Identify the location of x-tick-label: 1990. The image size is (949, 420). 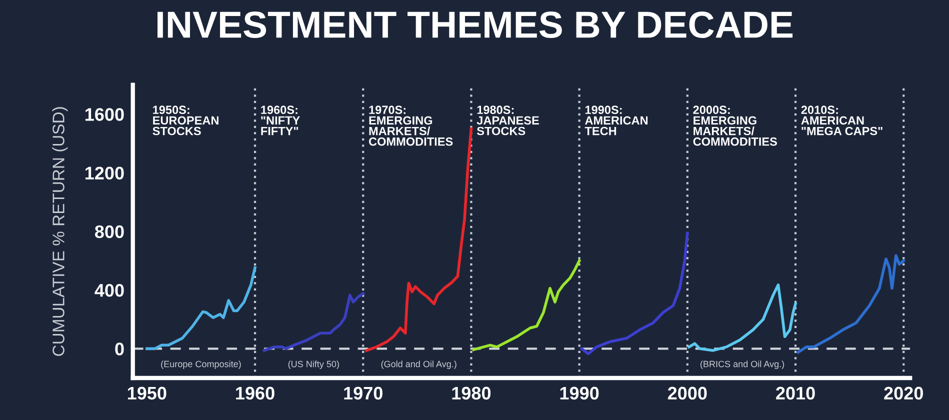
(579, 393).